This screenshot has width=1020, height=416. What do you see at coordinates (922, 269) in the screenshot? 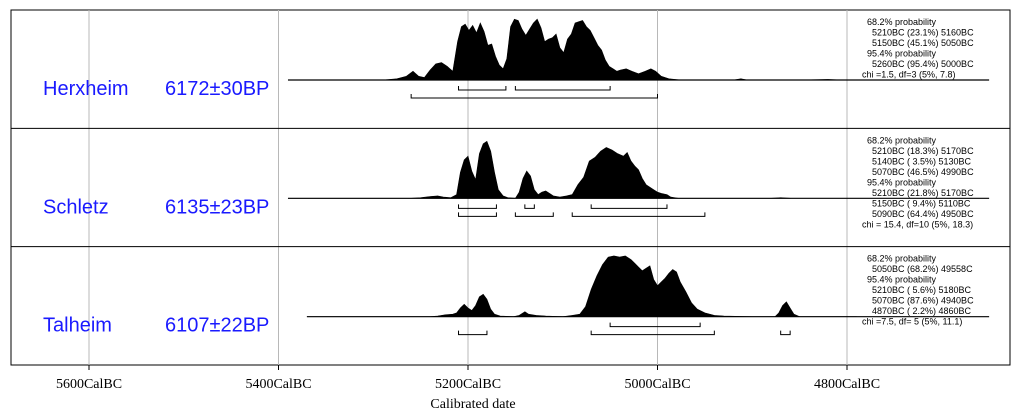
I see `stats-line: 5050BC (68.2%) 49558C` at bounding box center [922, 269].